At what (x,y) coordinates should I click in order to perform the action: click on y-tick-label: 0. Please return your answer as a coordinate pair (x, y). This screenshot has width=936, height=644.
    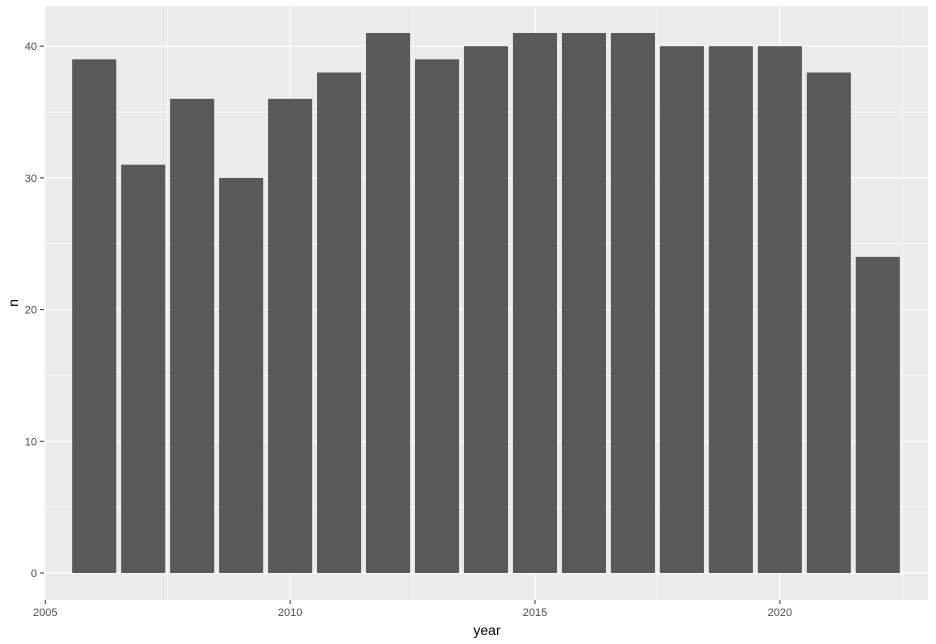
    Looking at the image, I should click on (34, 574).